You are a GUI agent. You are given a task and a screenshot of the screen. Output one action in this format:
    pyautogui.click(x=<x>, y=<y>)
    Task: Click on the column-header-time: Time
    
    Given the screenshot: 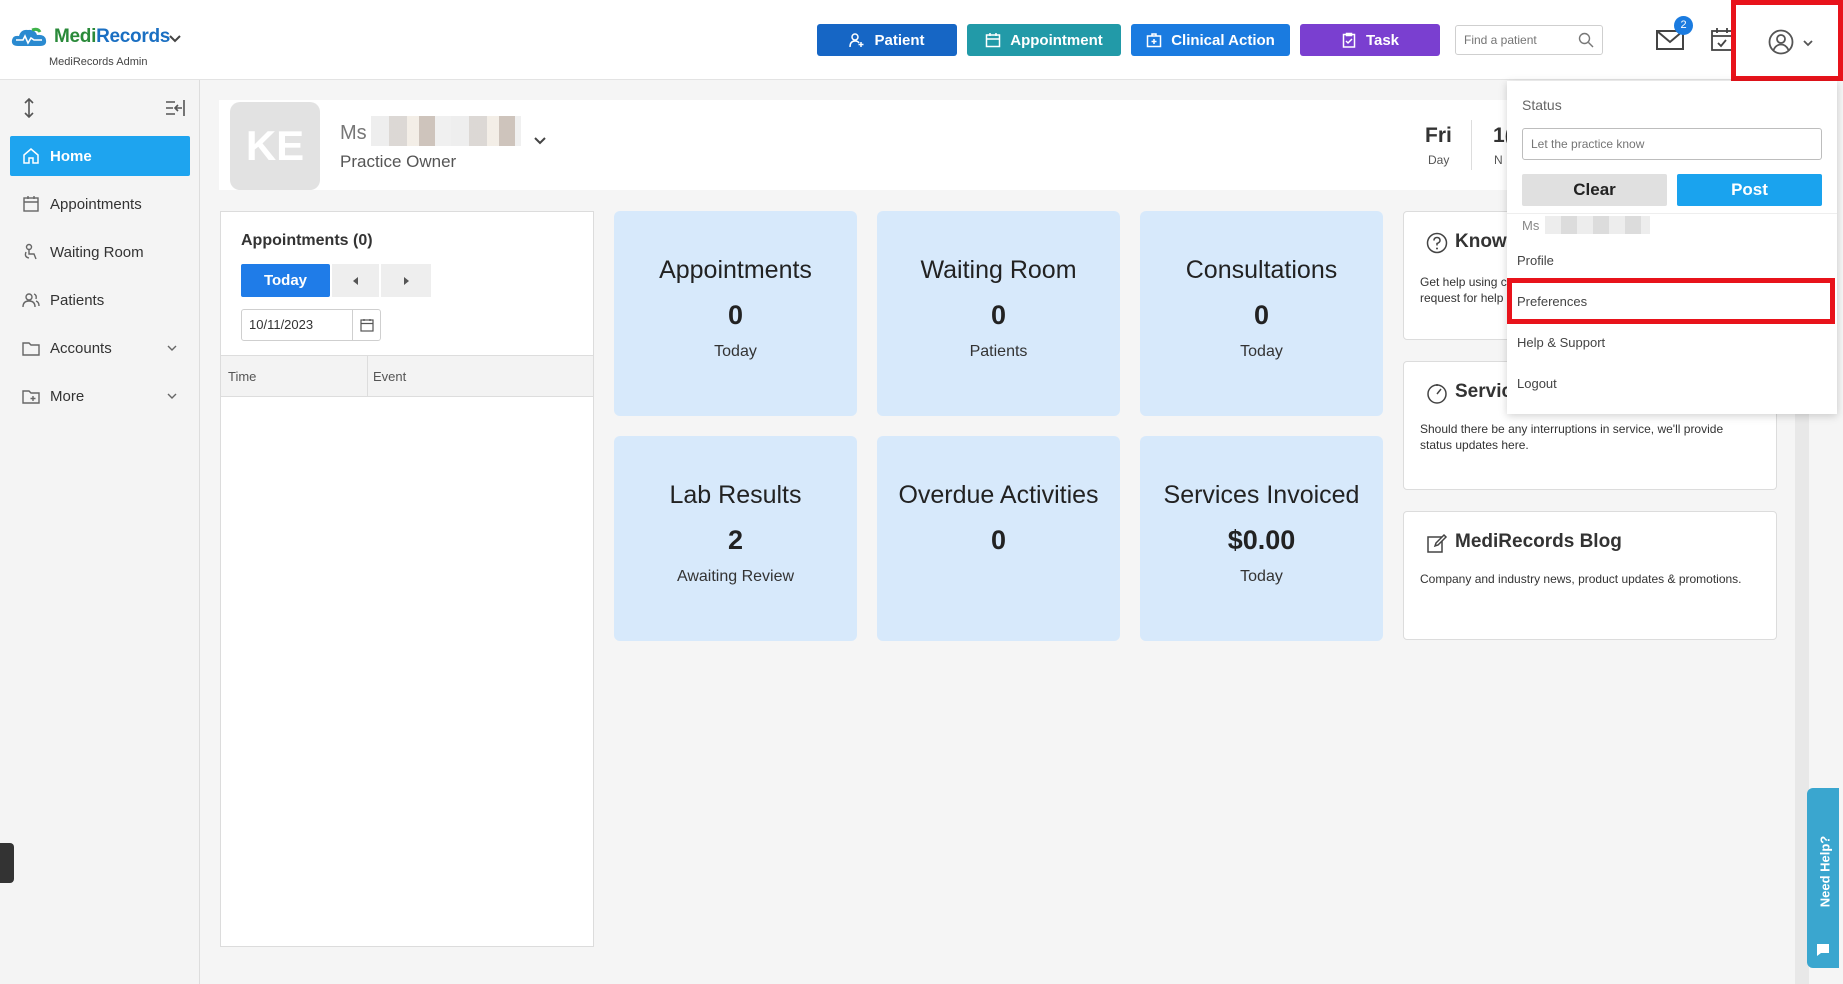 What is the action you would take?
    pyautogui.click(x=242, y=376)
    